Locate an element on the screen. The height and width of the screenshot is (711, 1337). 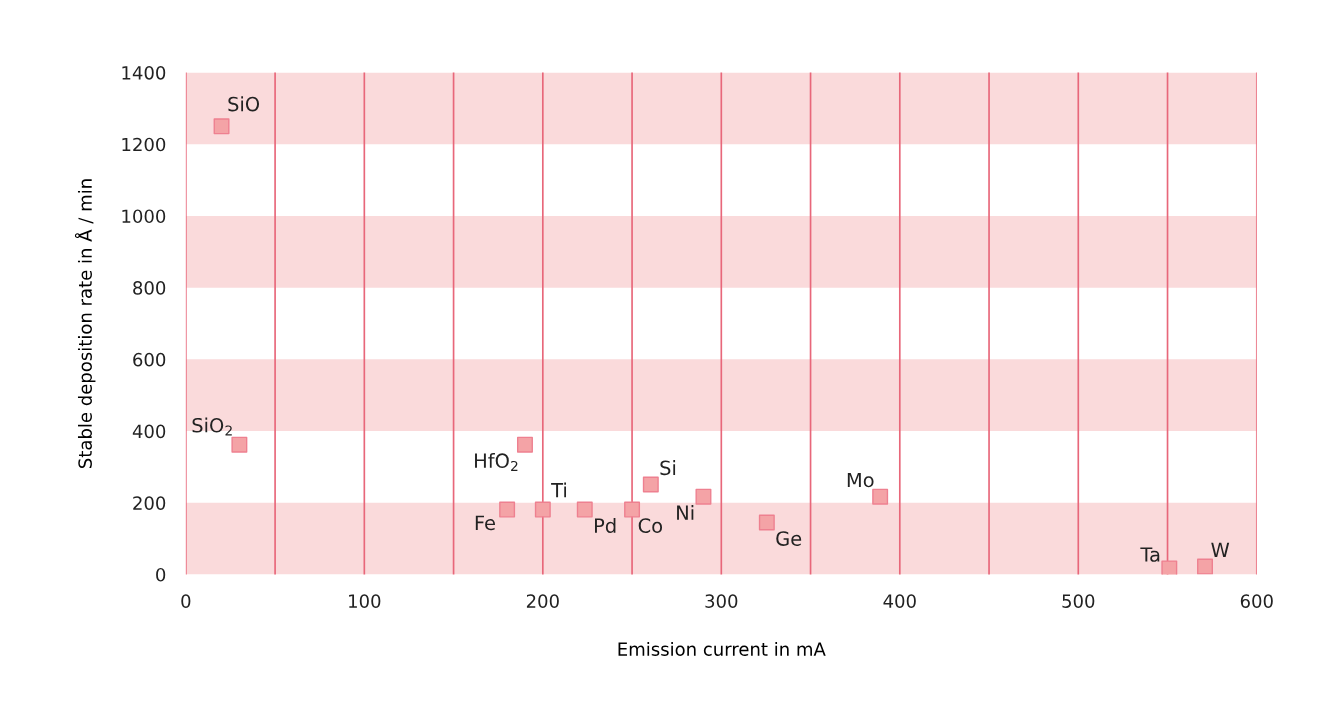
y-tick-label: 1000 is located at coordinates (144, 216).